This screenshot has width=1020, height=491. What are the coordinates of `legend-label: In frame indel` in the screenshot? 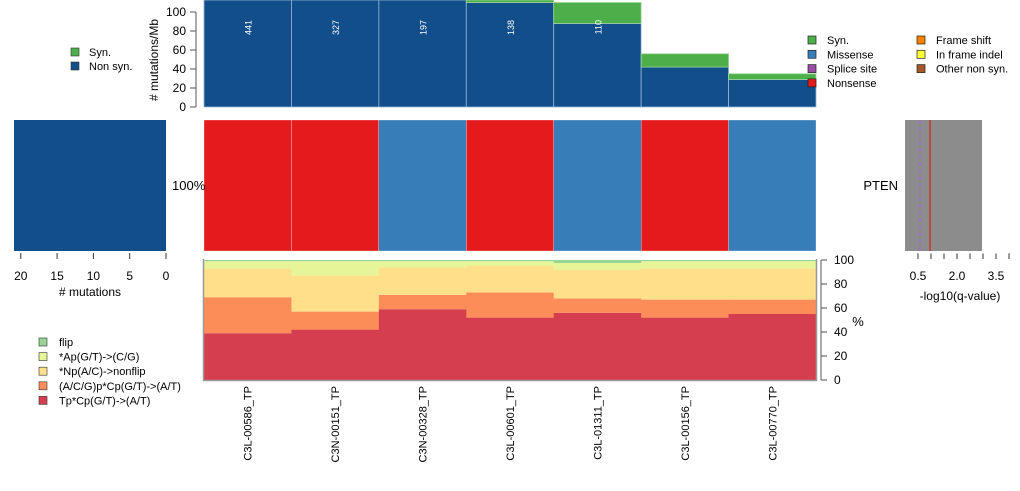 It's located at (969, 55).